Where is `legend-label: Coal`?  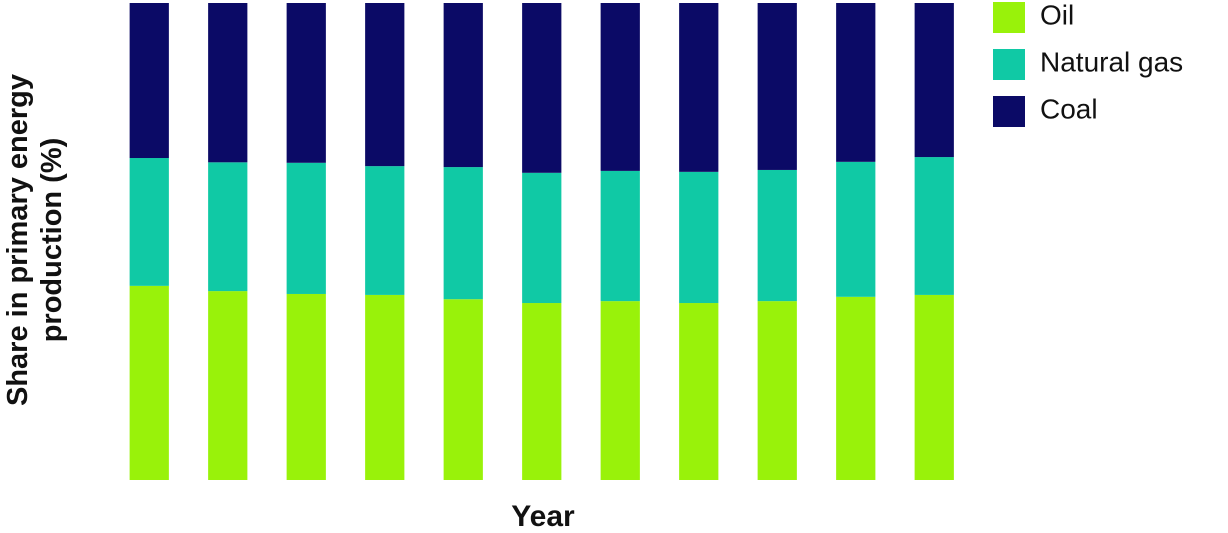
legend-label: Coal is located at coordinates (1069, 108).